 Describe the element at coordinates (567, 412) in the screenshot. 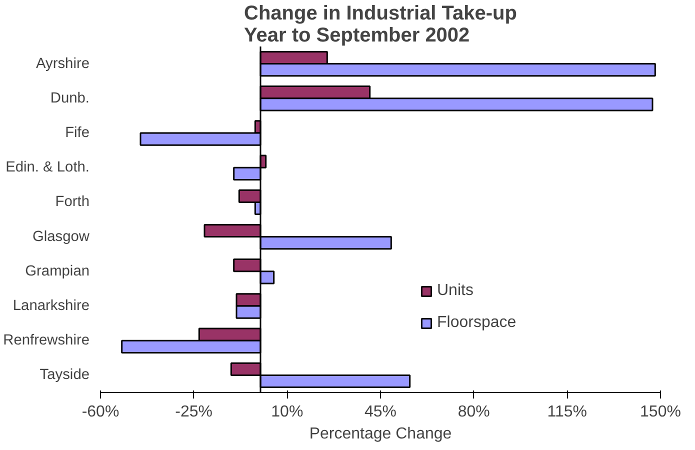

I see `x-tick-label: 115%` at that location.